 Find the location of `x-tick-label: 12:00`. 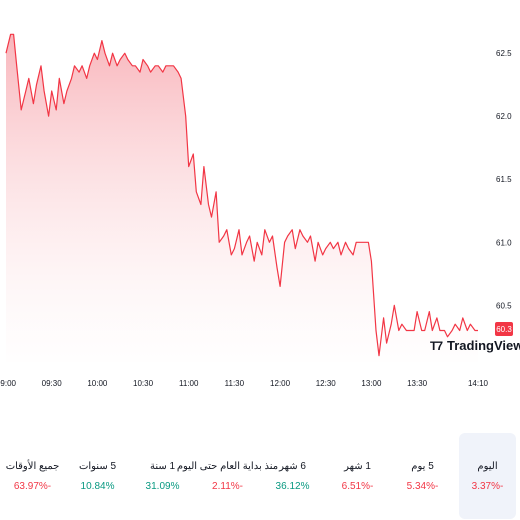

x-tick-label: 12:00 is located at coordinates (280, 383).